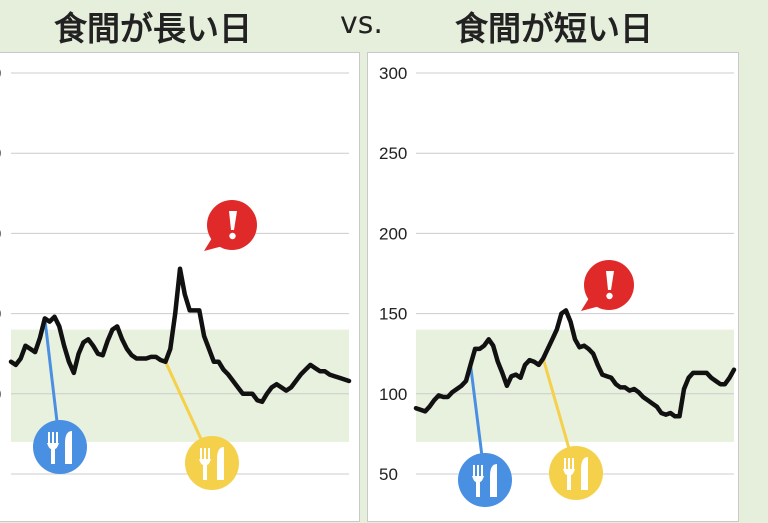 This screenshot has width=768, height=523. I want to click on target-range-band, so click(575, 385).